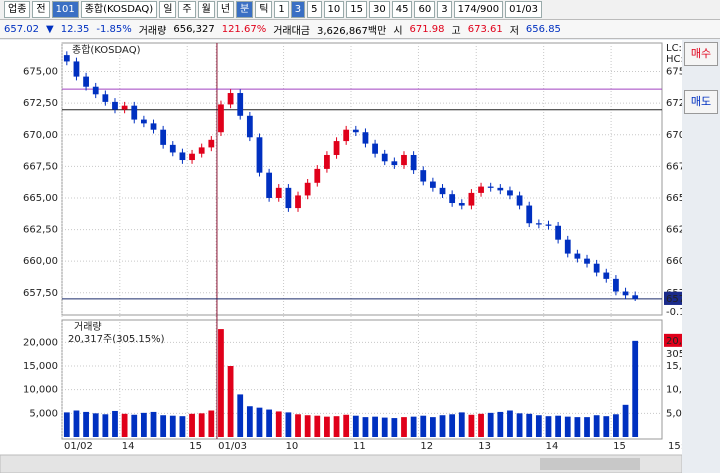 Image resolution: width=720 pixels, height=473 pixels. I want to click on interval-button: 60, so click(425, 9).